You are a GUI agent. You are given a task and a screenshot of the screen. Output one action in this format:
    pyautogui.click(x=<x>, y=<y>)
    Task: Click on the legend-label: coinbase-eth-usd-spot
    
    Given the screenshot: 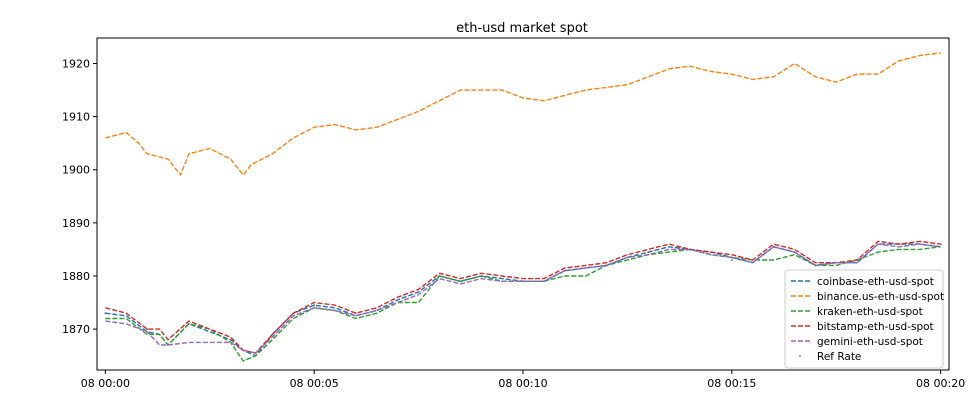 What is the action you would take?
    pyautogui.click(x=875, y=282)
    